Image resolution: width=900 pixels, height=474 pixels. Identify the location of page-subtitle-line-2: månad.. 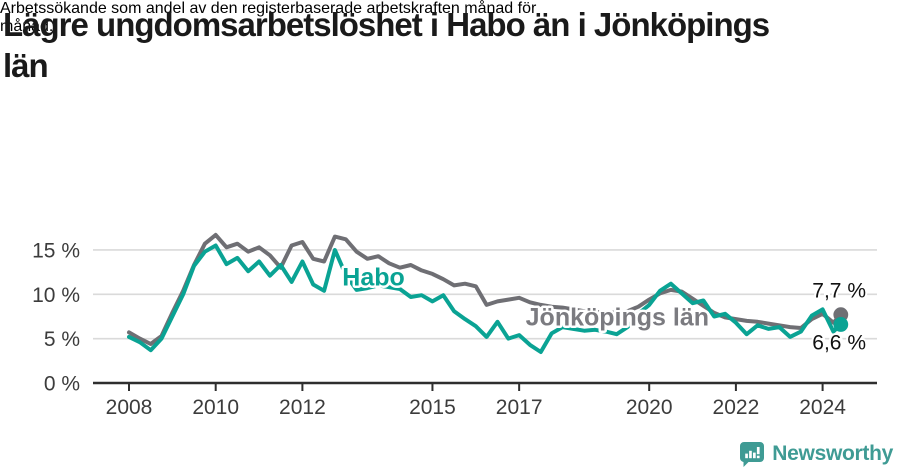
(27, 26).